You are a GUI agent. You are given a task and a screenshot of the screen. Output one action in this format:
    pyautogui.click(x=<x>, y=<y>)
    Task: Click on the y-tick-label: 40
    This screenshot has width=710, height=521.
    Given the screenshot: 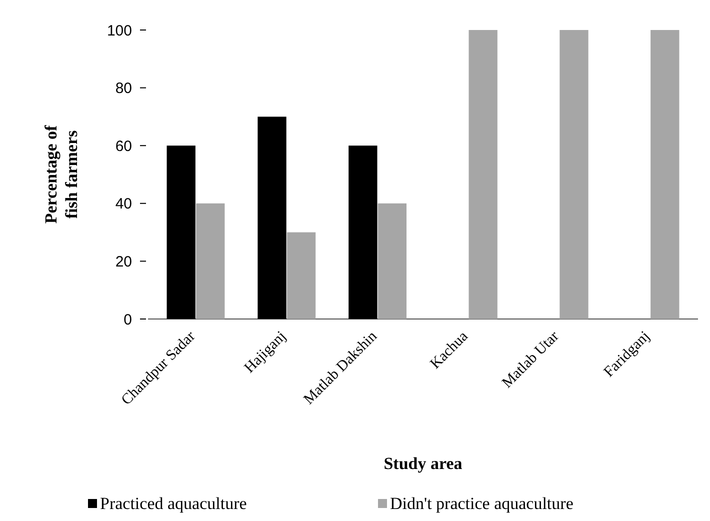 What is the action you would take?
    pyautogui.click(x=123, y=204)
    